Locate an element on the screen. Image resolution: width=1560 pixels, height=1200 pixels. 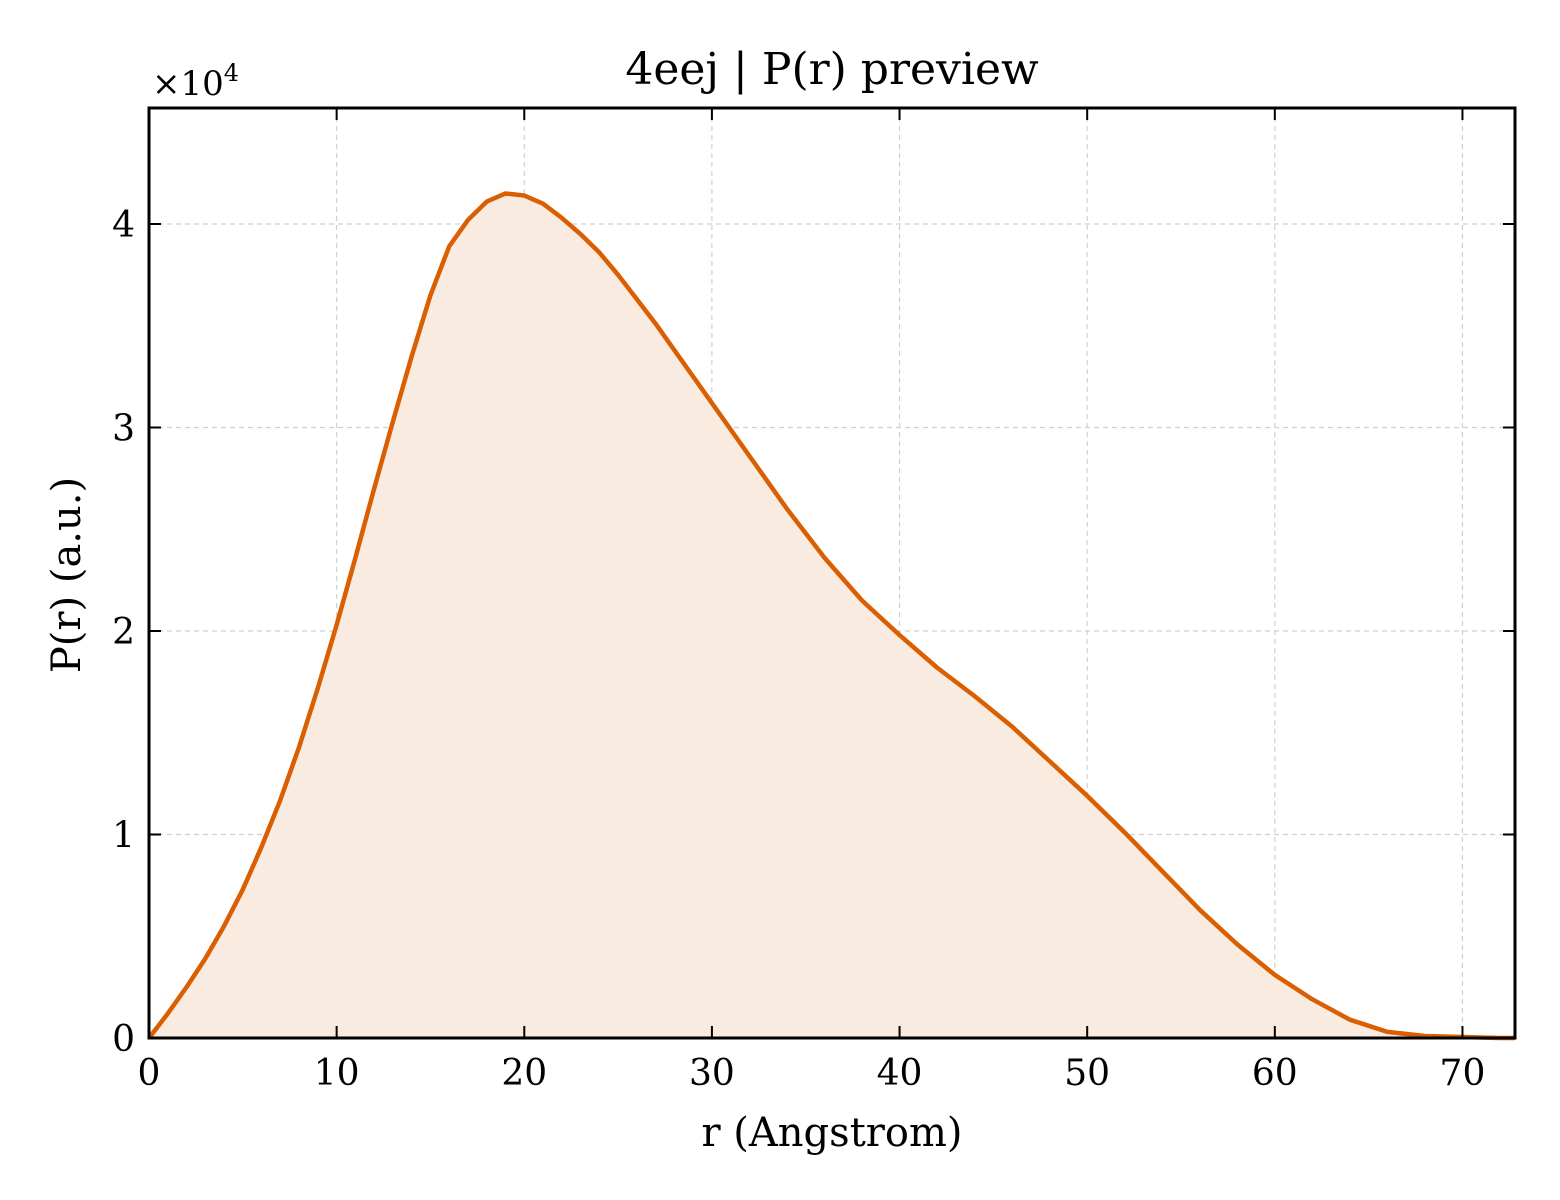
y-tick-label: 4 is located at coordinates (123, 225).